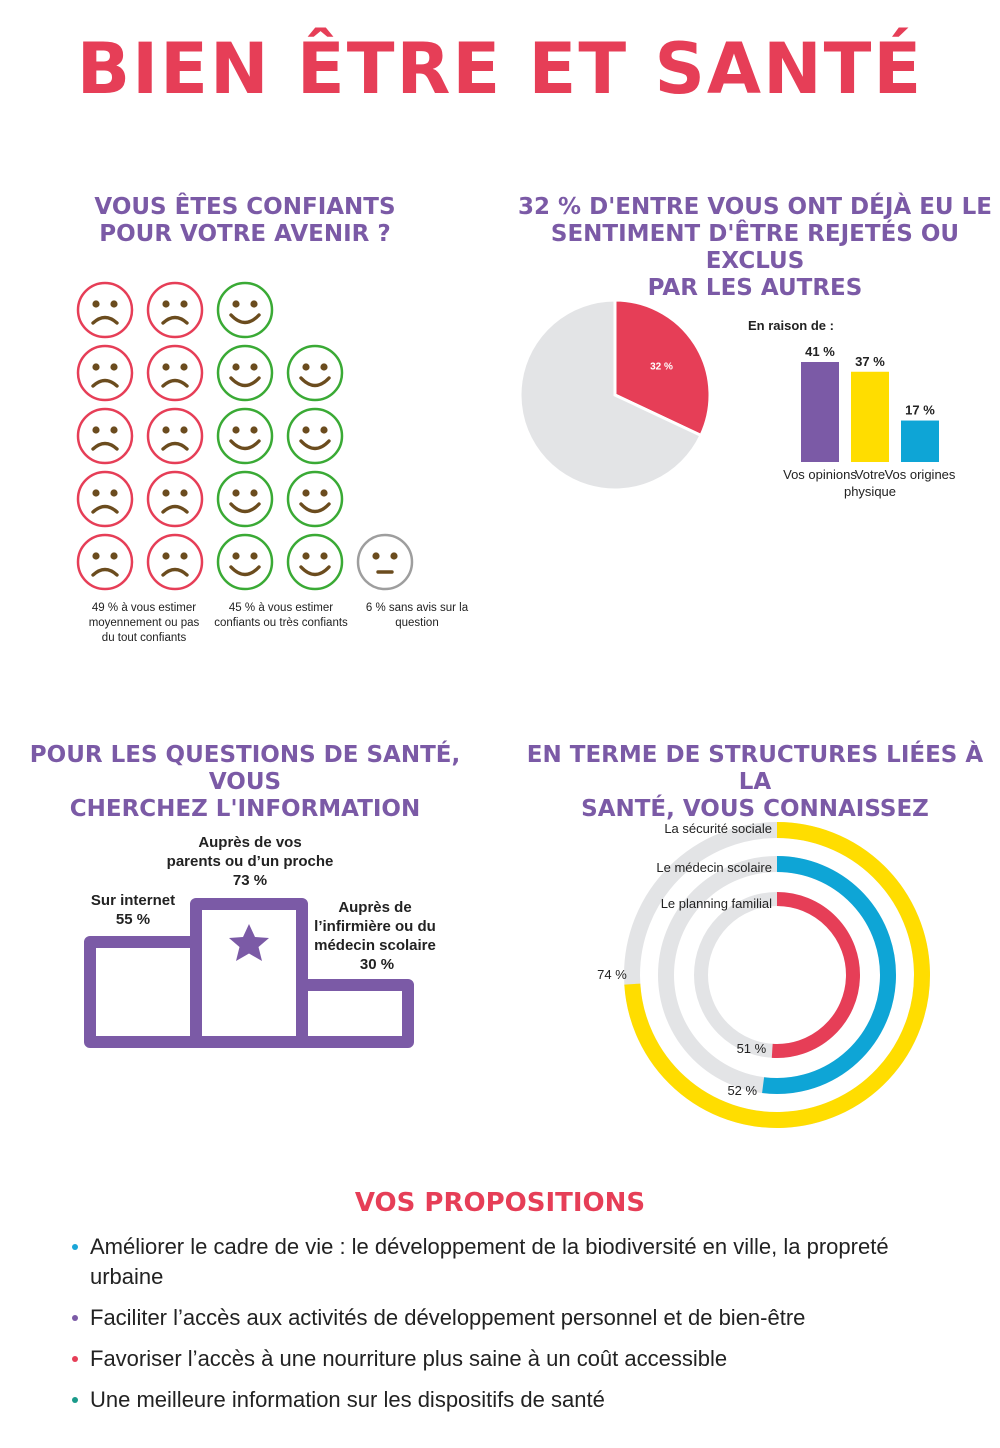 The width and height of the screenshot is (1000, 1448). What do you see at coordinates (375, 907) in the screenshot?
I see `label-line: Auprès de` at bounding box center [375, 907].